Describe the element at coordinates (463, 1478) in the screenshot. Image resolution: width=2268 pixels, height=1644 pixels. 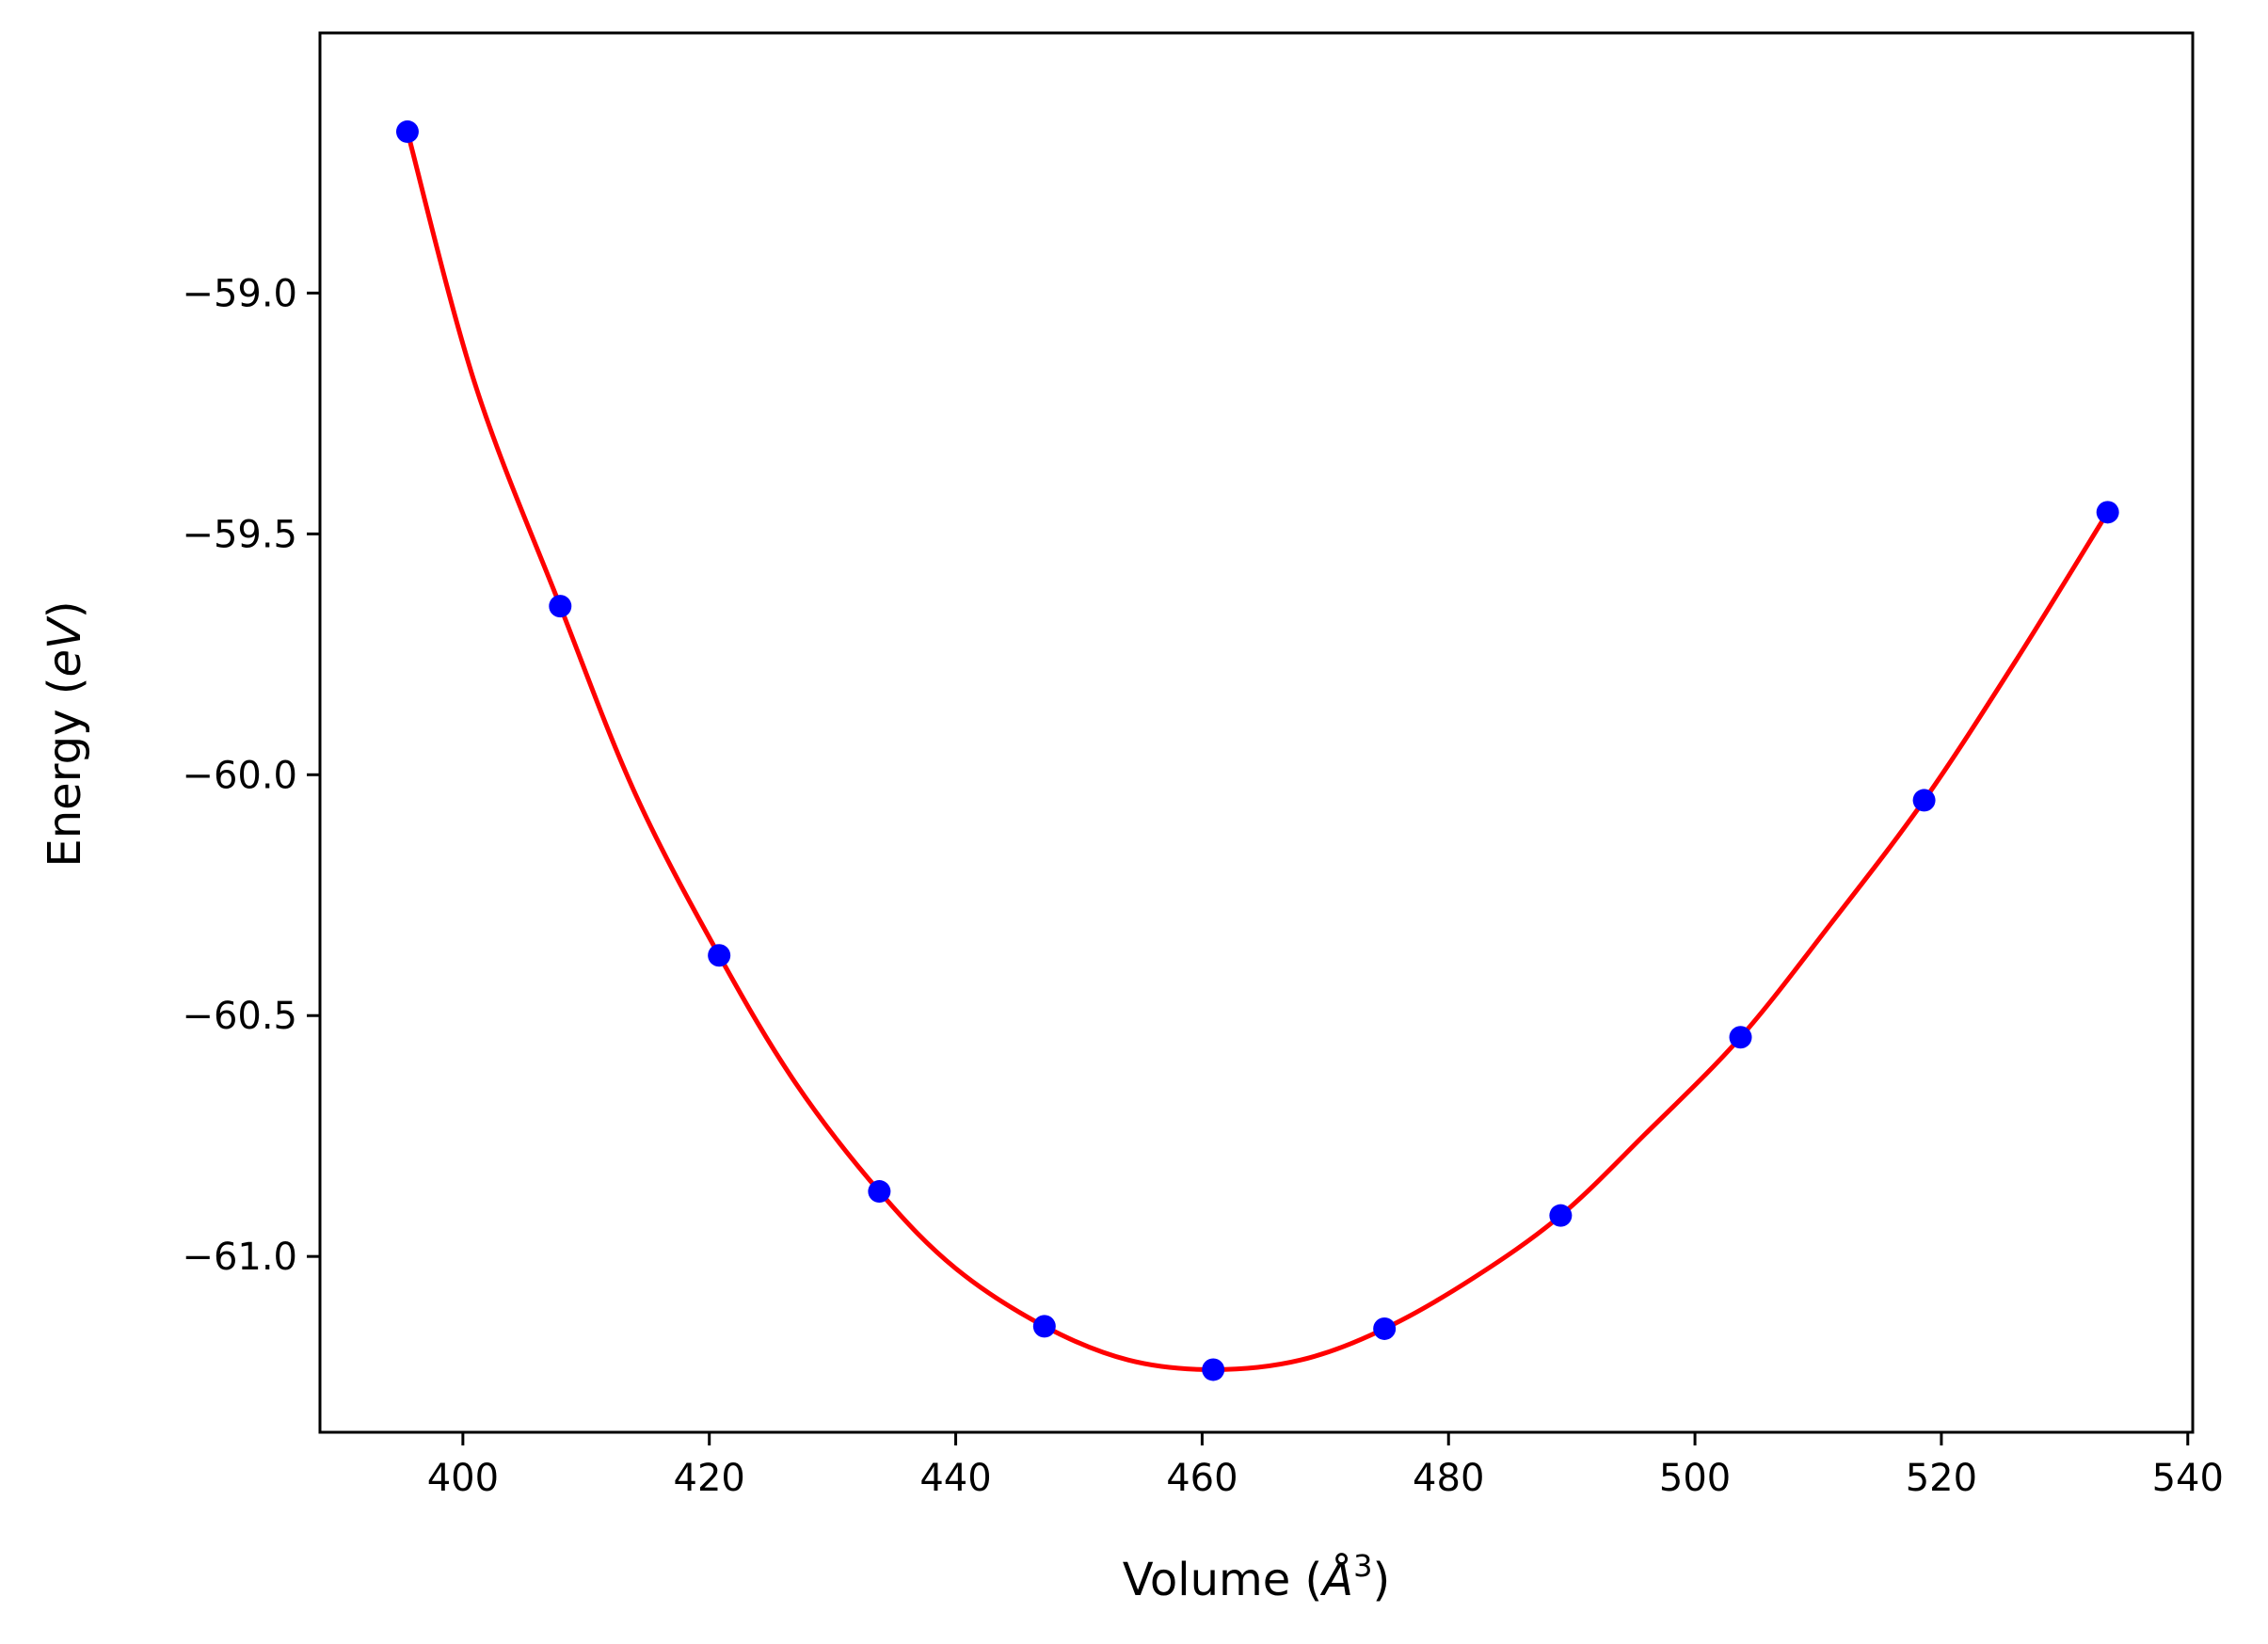
I see `x-tick-label: 400` at that location.